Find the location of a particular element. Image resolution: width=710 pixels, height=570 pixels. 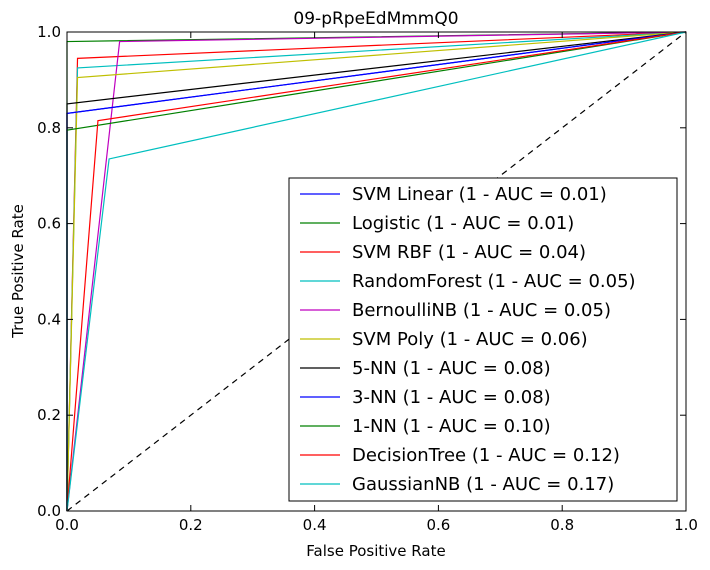

chart-title: 09-pRpeEdMmmQ0 is located at coordinates (375, 19).